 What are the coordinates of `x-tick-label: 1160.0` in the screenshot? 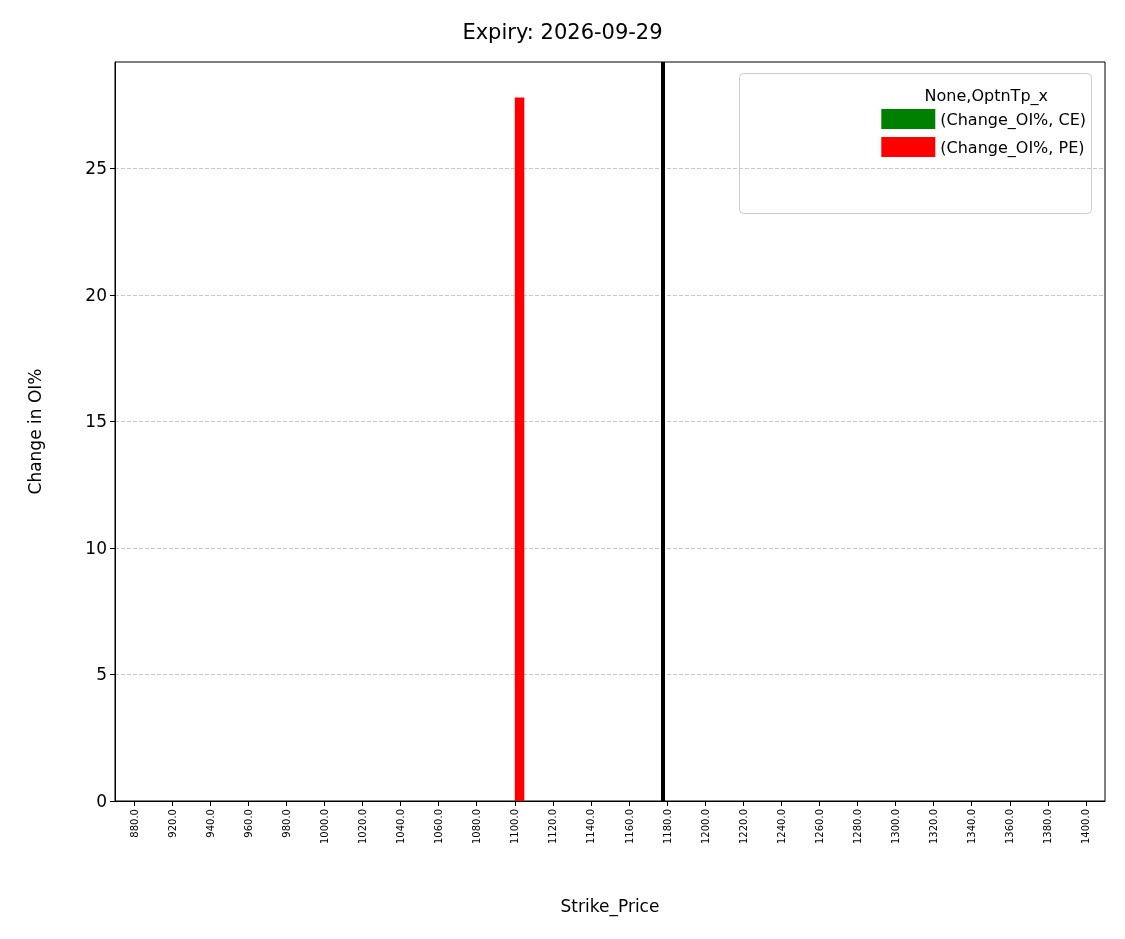 It's located at (629, 826).